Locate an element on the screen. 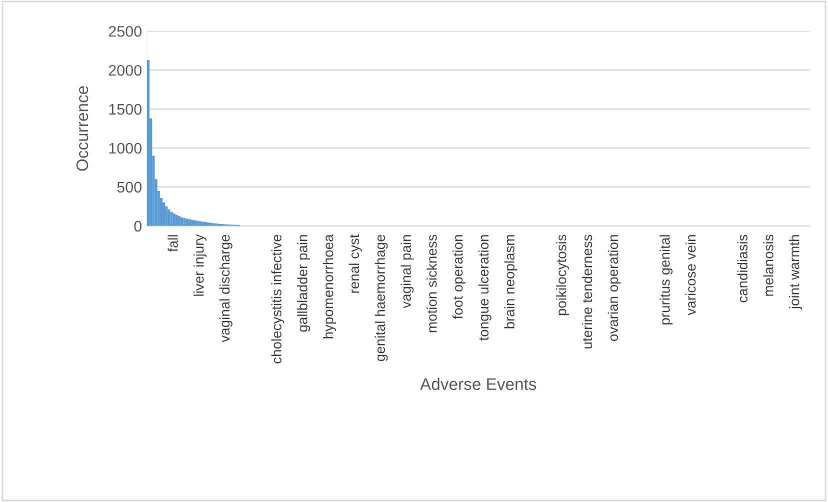 This screenshot has width=828, height=502. x-tick-label: cholecystitis infective is located at coordinates (277, 299).